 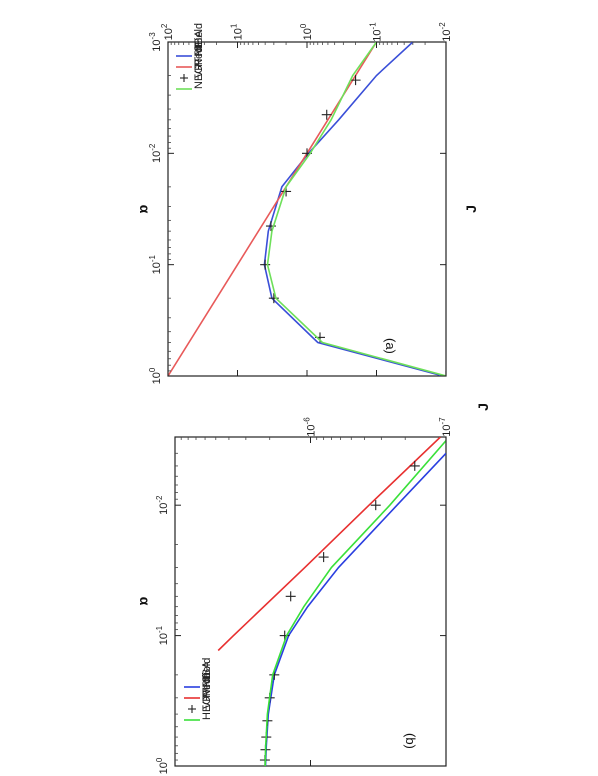 What do you see at coordinates (390, 346) in the screenshot?
I see `panel-a-label: (a)` at bounding box center [390, 346].